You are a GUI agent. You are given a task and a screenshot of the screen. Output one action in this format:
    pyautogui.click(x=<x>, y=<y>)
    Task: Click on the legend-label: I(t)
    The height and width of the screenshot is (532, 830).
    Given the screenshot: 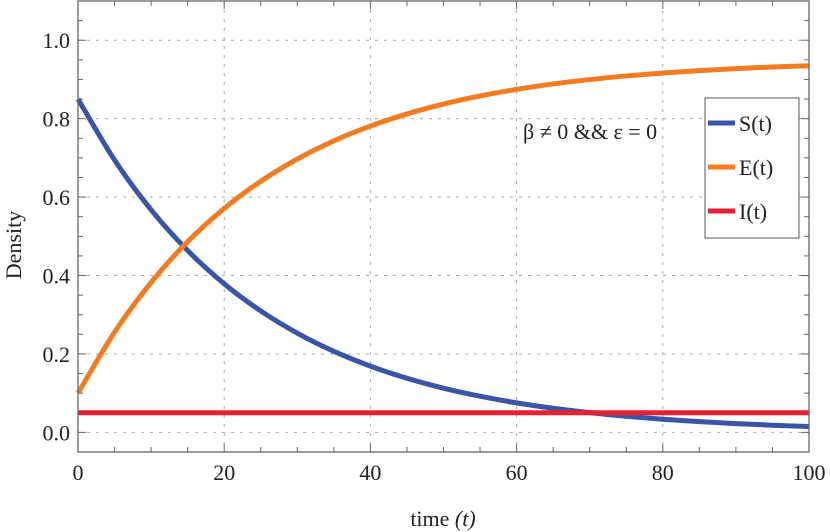 What is the action you would take?
    pyautogui.click(x=753, y=211)
    